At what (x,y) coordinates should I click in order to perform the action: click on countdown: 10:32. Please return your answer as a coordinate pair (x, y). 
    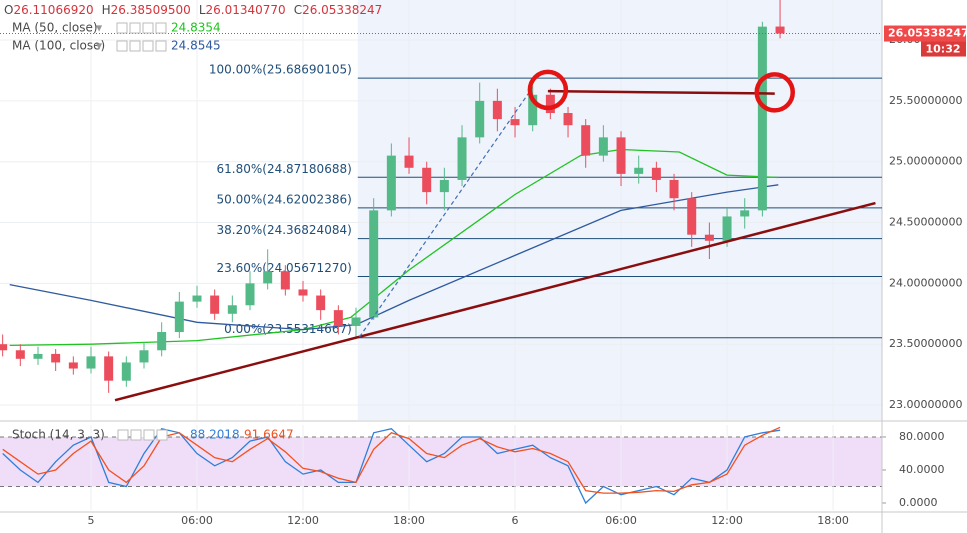
    Looking at the image, I should click on (942, 49).